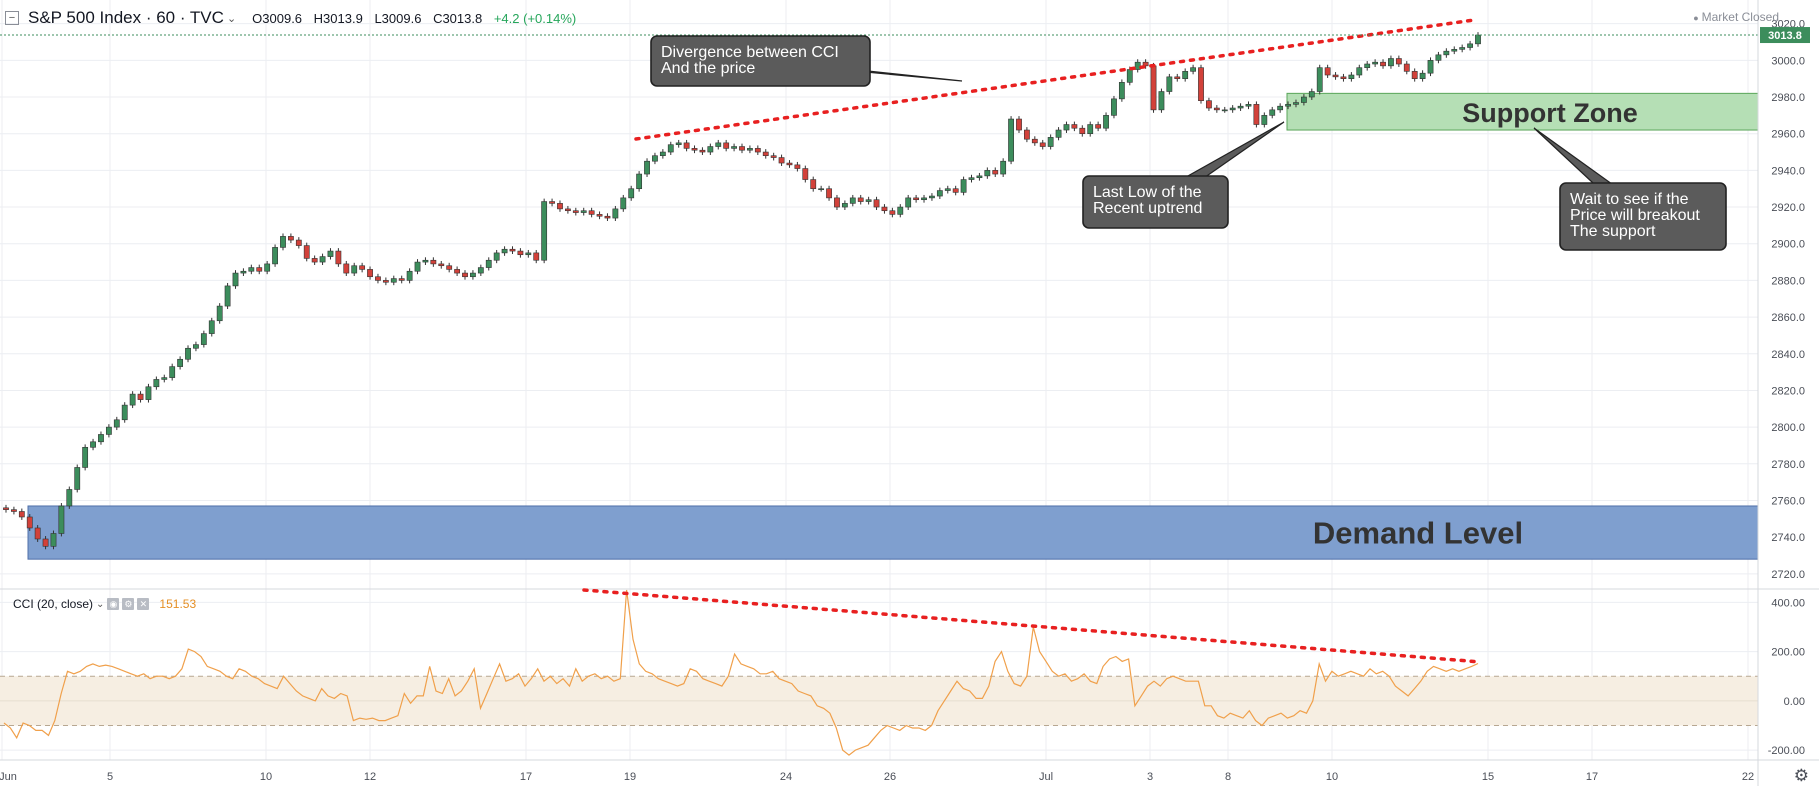 The image size is (1819, 786). What do you see at coordinates (1788, 98) in the screenshot?
I see `price-tick-label: 2980.0` at bounding box center [1788, 98].